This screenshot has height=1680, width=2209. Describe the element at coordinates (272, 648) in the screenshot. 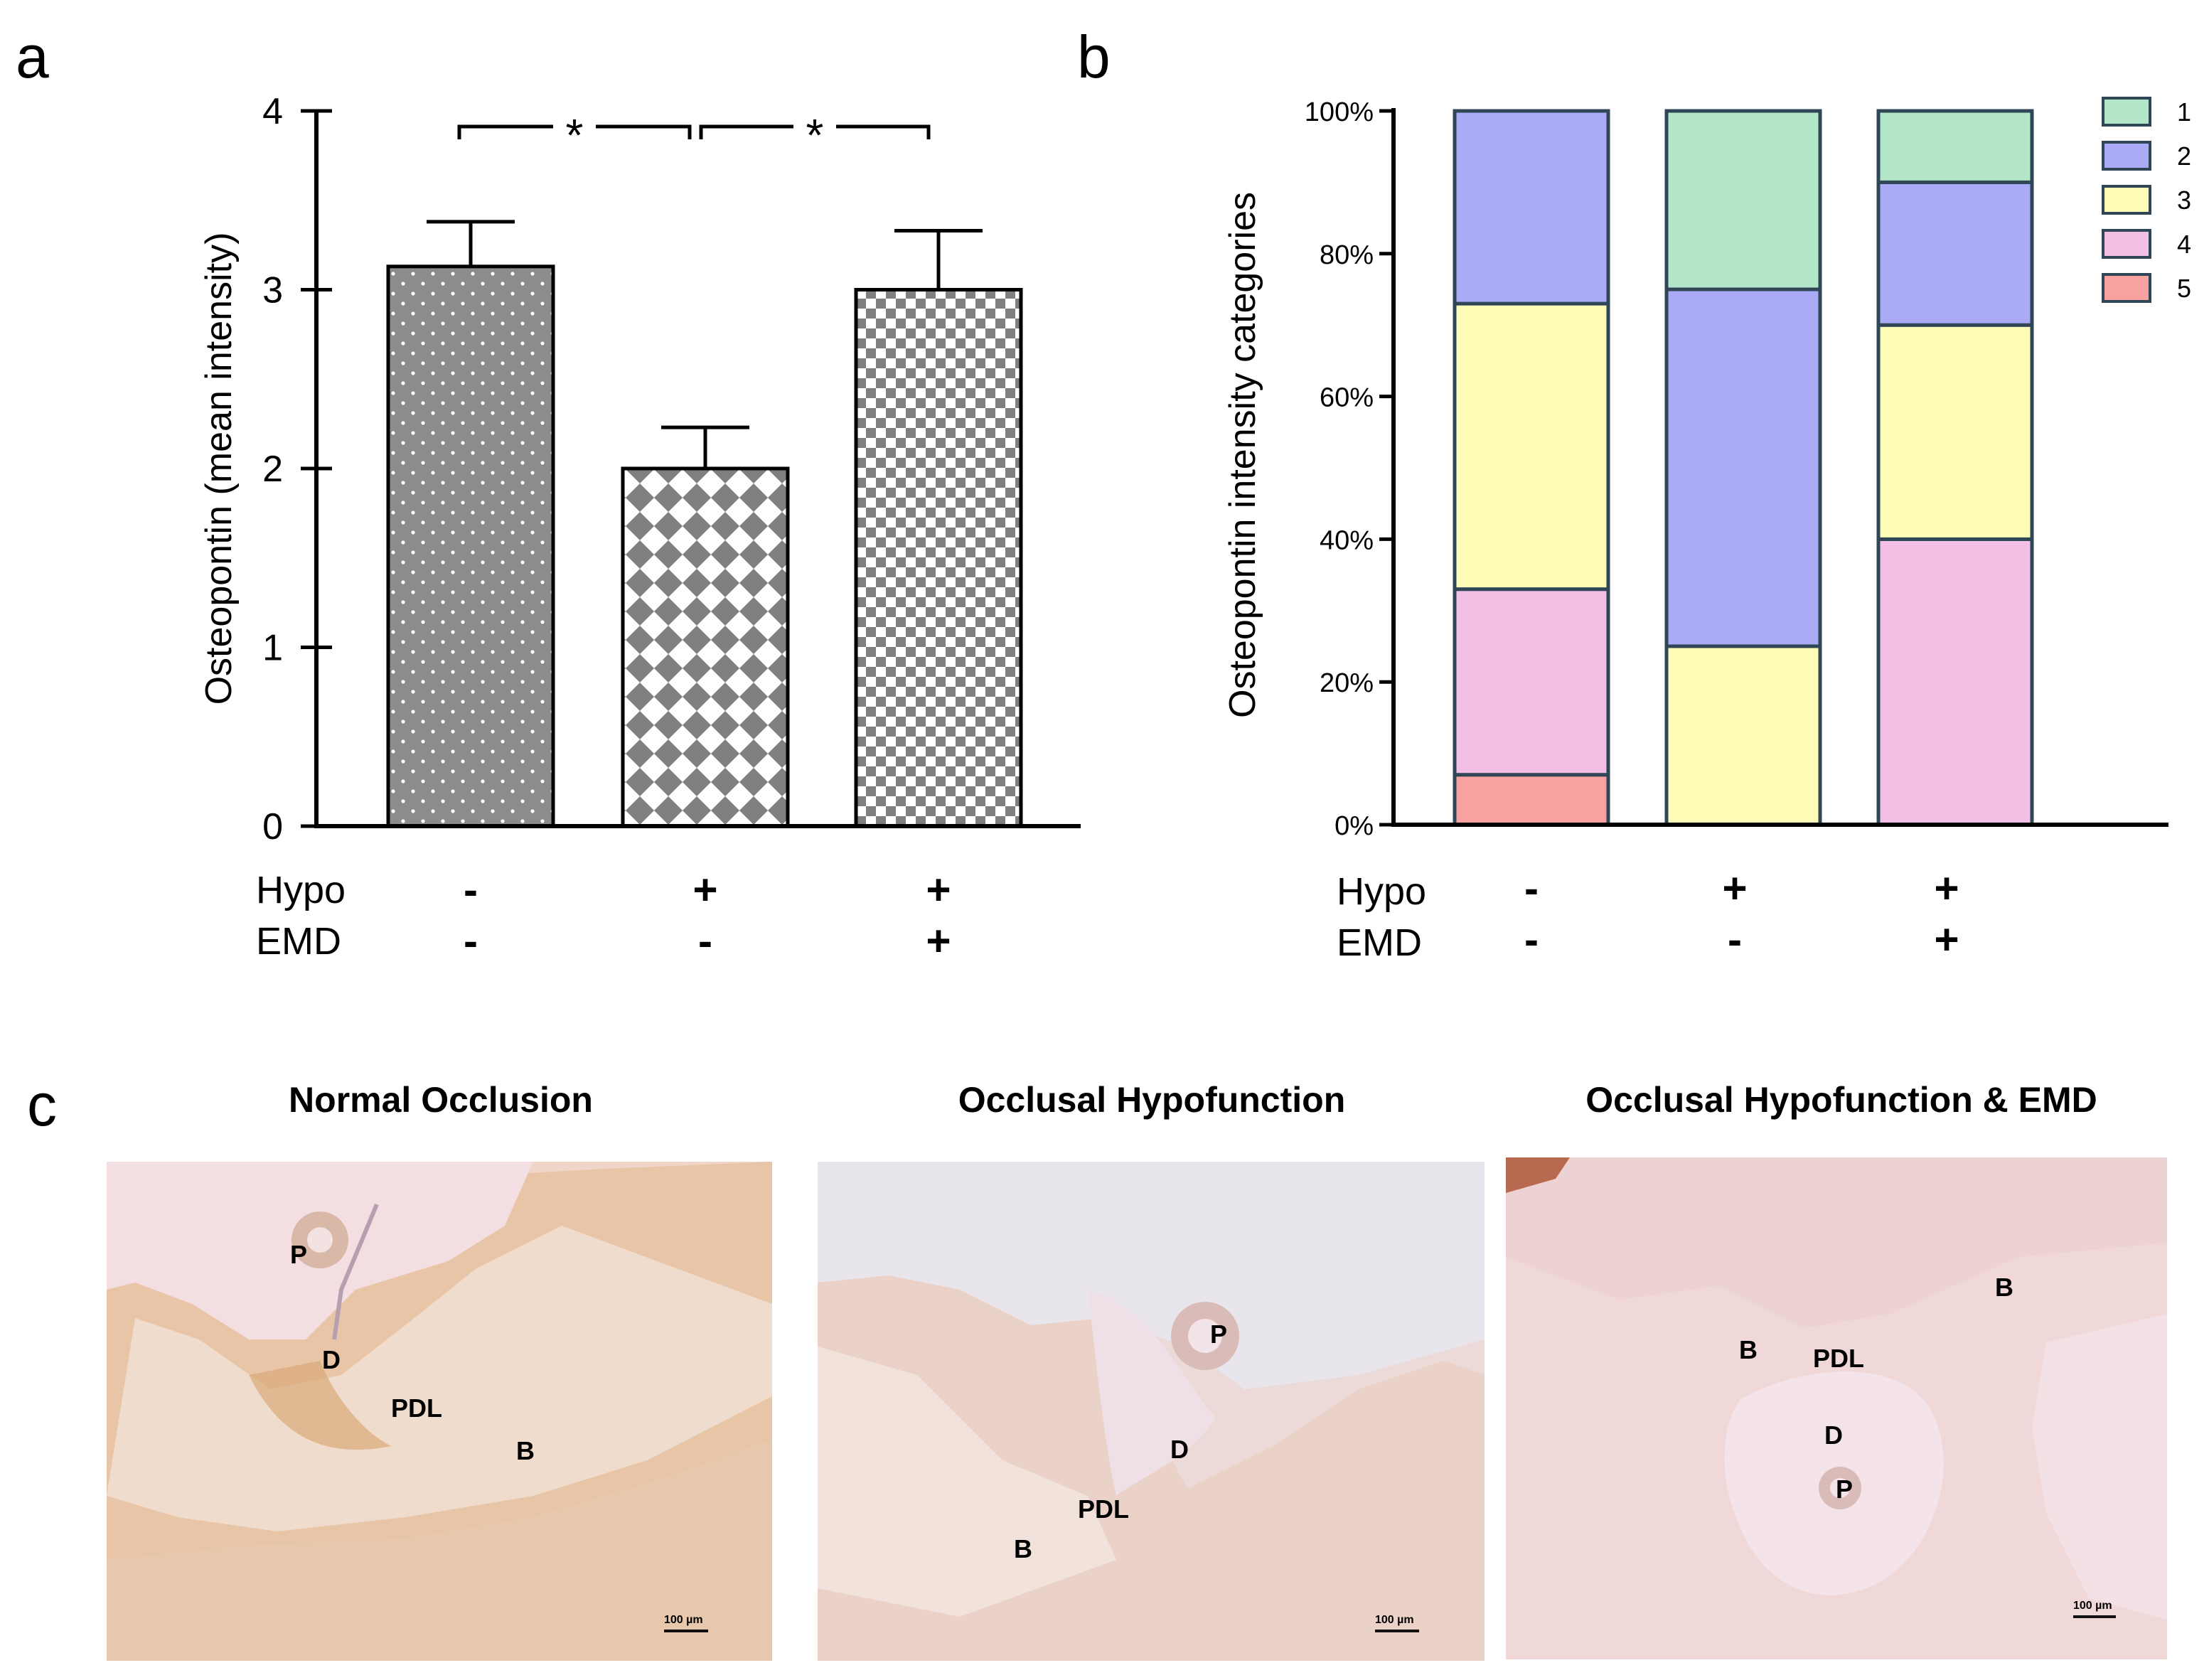

I see `y-tick-label: 1` at that location.